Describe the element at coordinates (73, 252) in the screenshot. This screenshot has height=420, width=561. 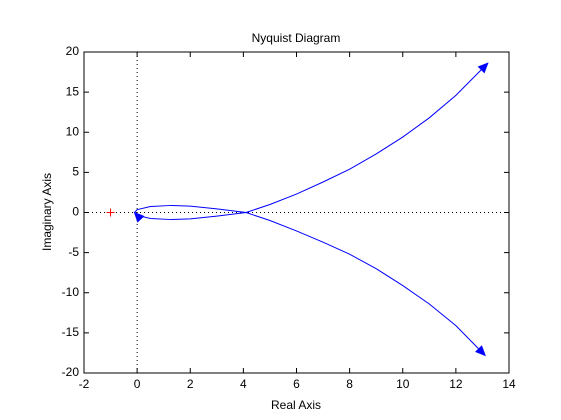
I see `y-tick-label: -5` at that location.